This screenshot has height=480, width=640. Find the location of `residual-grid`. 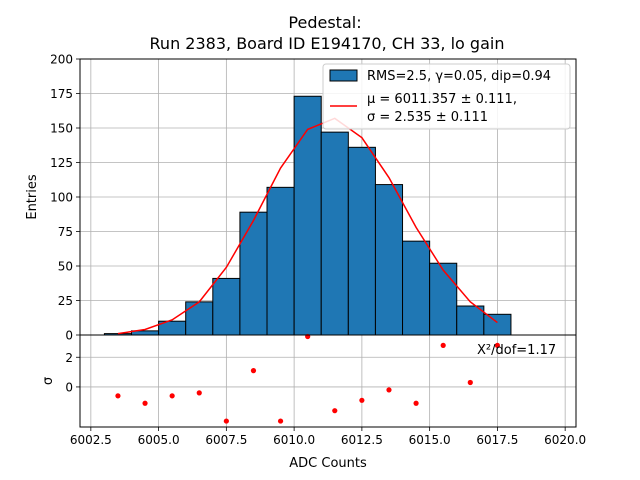

residual-grid is located at coordinates (328, 381).